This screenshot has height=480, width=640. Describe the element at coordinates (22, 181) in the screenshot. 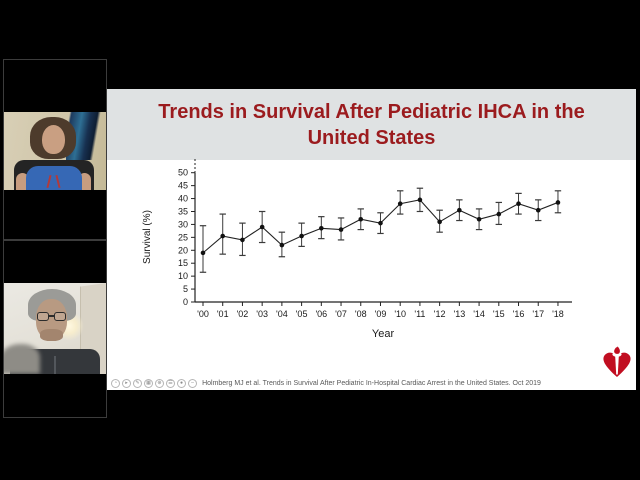

I see `participant-arm` at that location.